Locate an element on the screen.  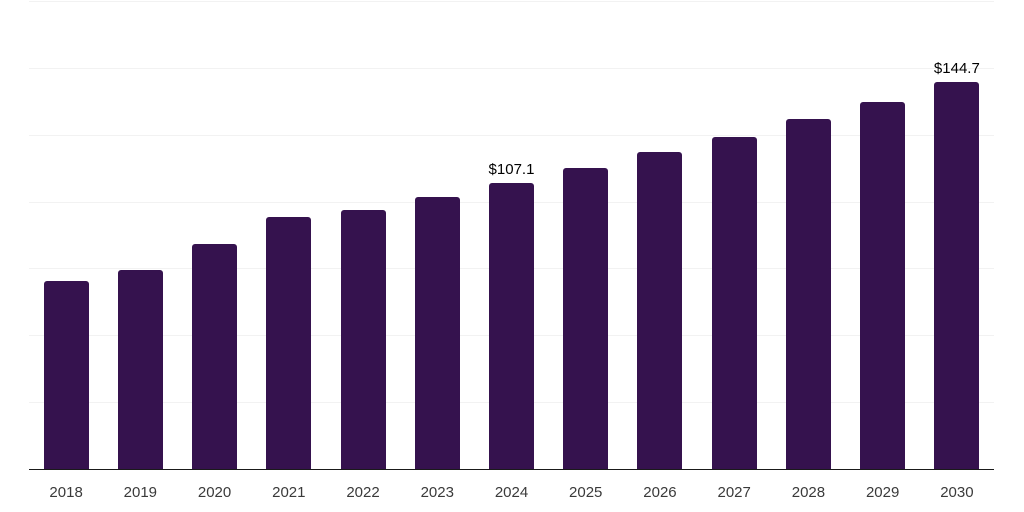
bar-2029 is located at coordinates (883, 285).